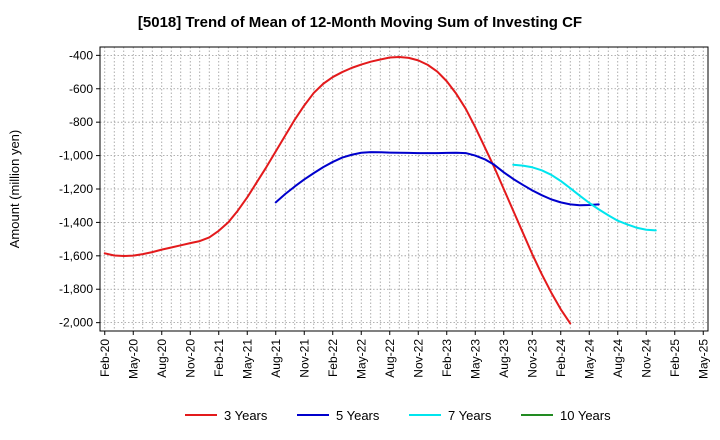  I want to click on y-axis-label: Amount (million yen), so click(14, 189).